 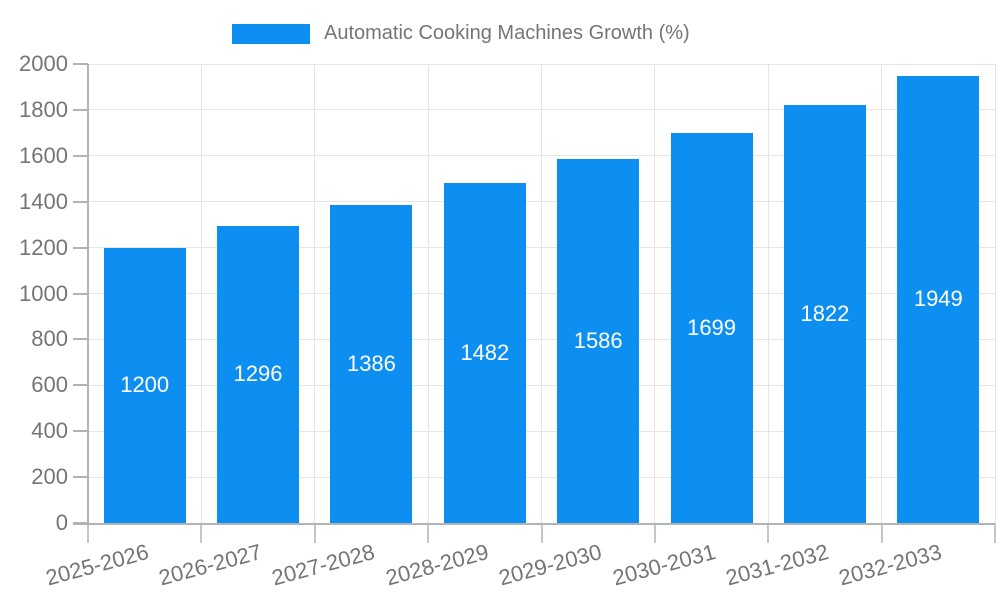 I want to click on bar-value-label: 1200, so click(x=145, y=385).